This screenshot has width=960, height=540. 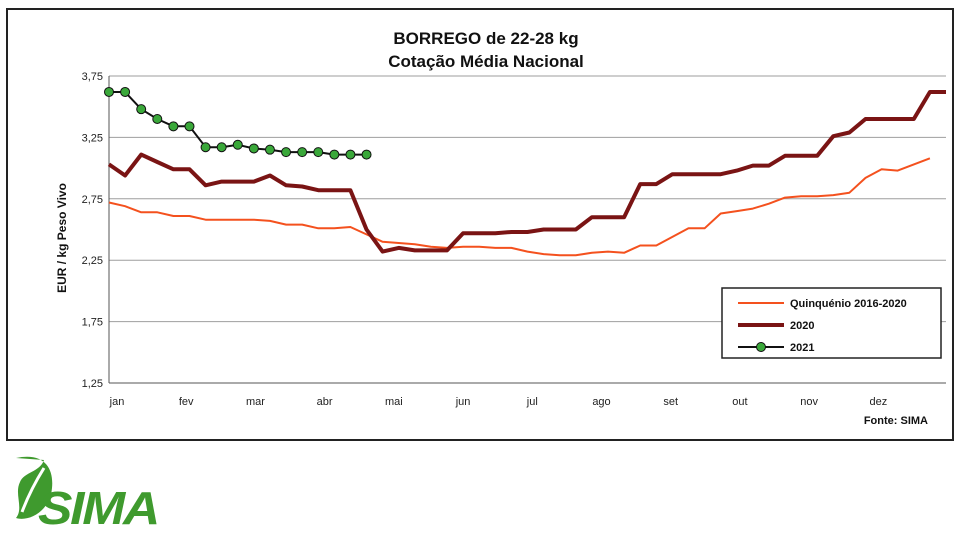 What do you see at coordinates (92, 77) in the screenshot?
I see `y-tick-label: 3,75` at bounding box center [92, 77].